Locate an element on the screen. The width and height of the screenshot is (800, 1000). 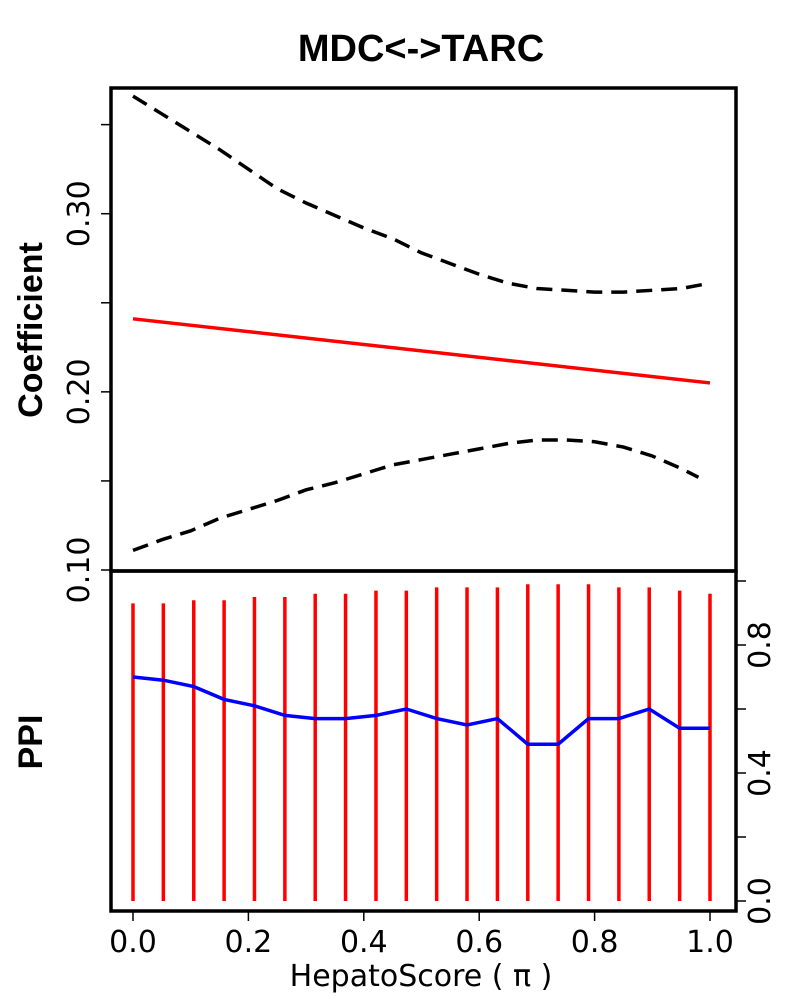
y-tick-label: 0.0 is located at coordinates (760, 901).